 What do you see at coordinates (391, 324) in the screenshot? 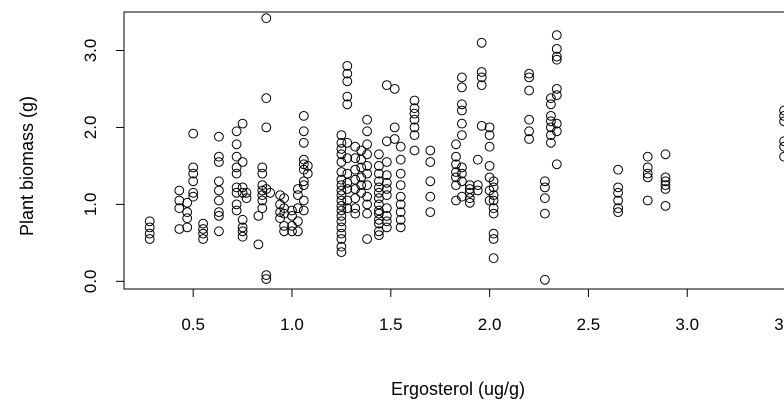
I see `x-tick-label: 1.5` at bounding box center [391, 324].